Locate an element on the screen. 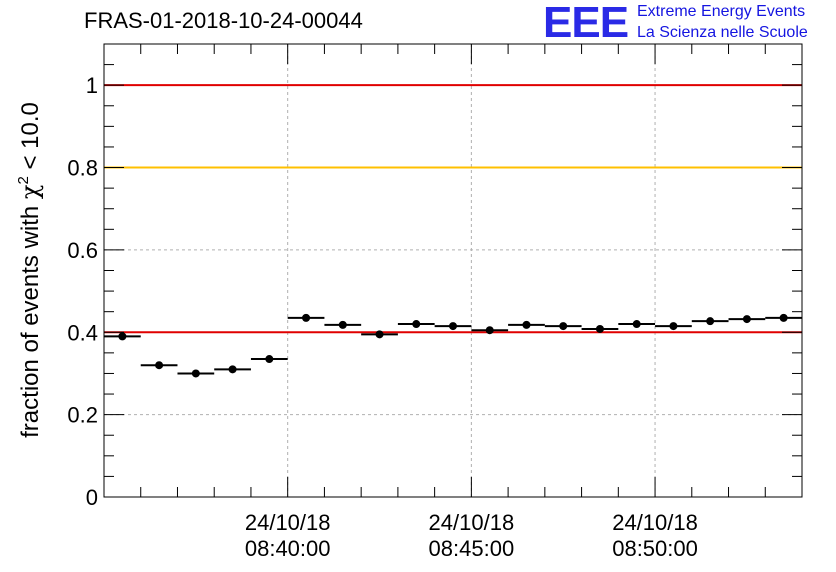 This screenshot has width=836, height=572. logo-line-2: La Scienza nelle Scuole is located at coordinates (722, 32).